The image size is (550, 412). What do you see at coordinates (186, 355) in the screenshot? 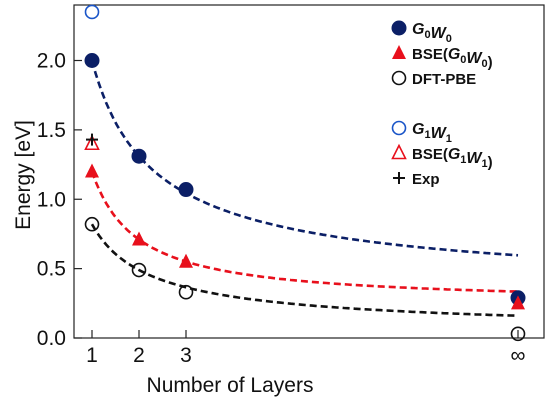
I see `x-tick-label: 3` at bounding box center [186, 355].